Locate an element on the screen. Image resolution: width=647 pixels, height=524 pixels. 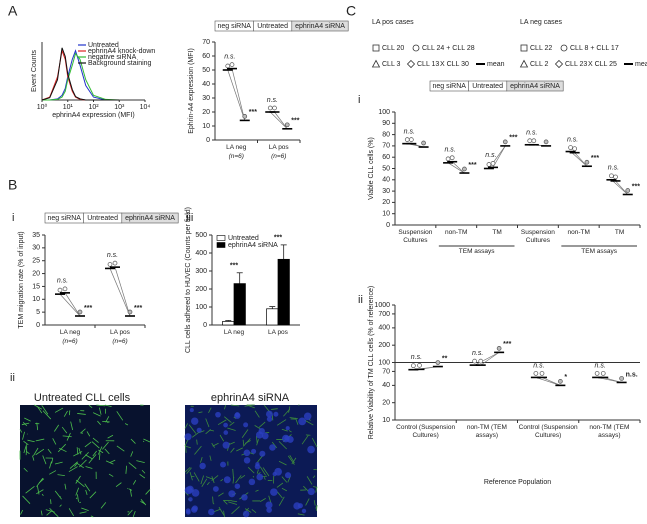
category-note: (n=6) is located at coordinates (236, 156).